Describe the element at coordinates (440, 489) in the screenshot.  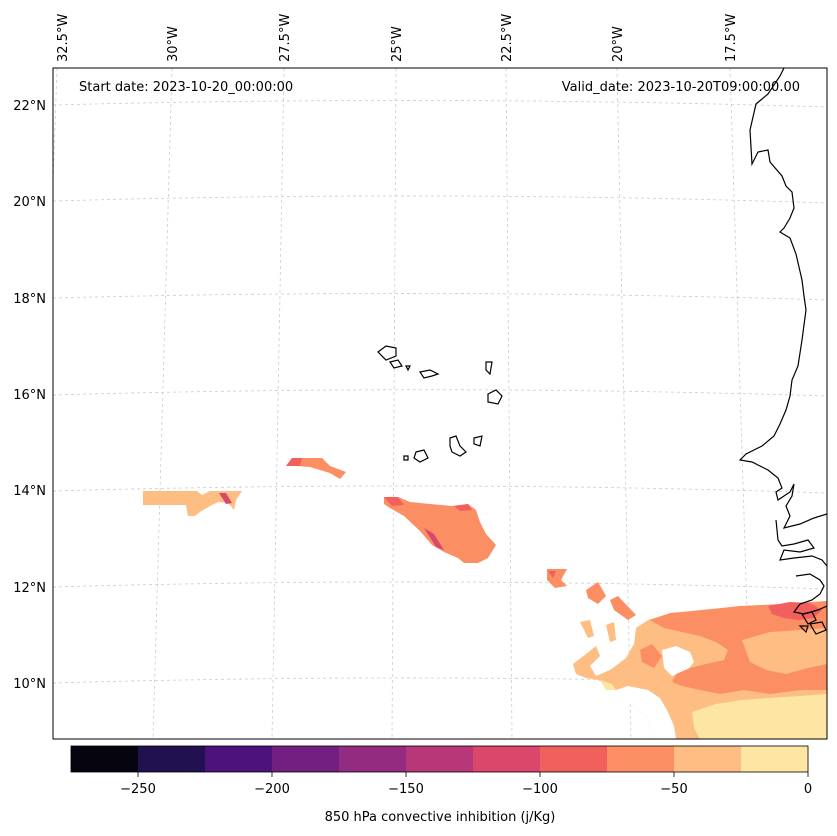
I see `parallel-14n` at that location.